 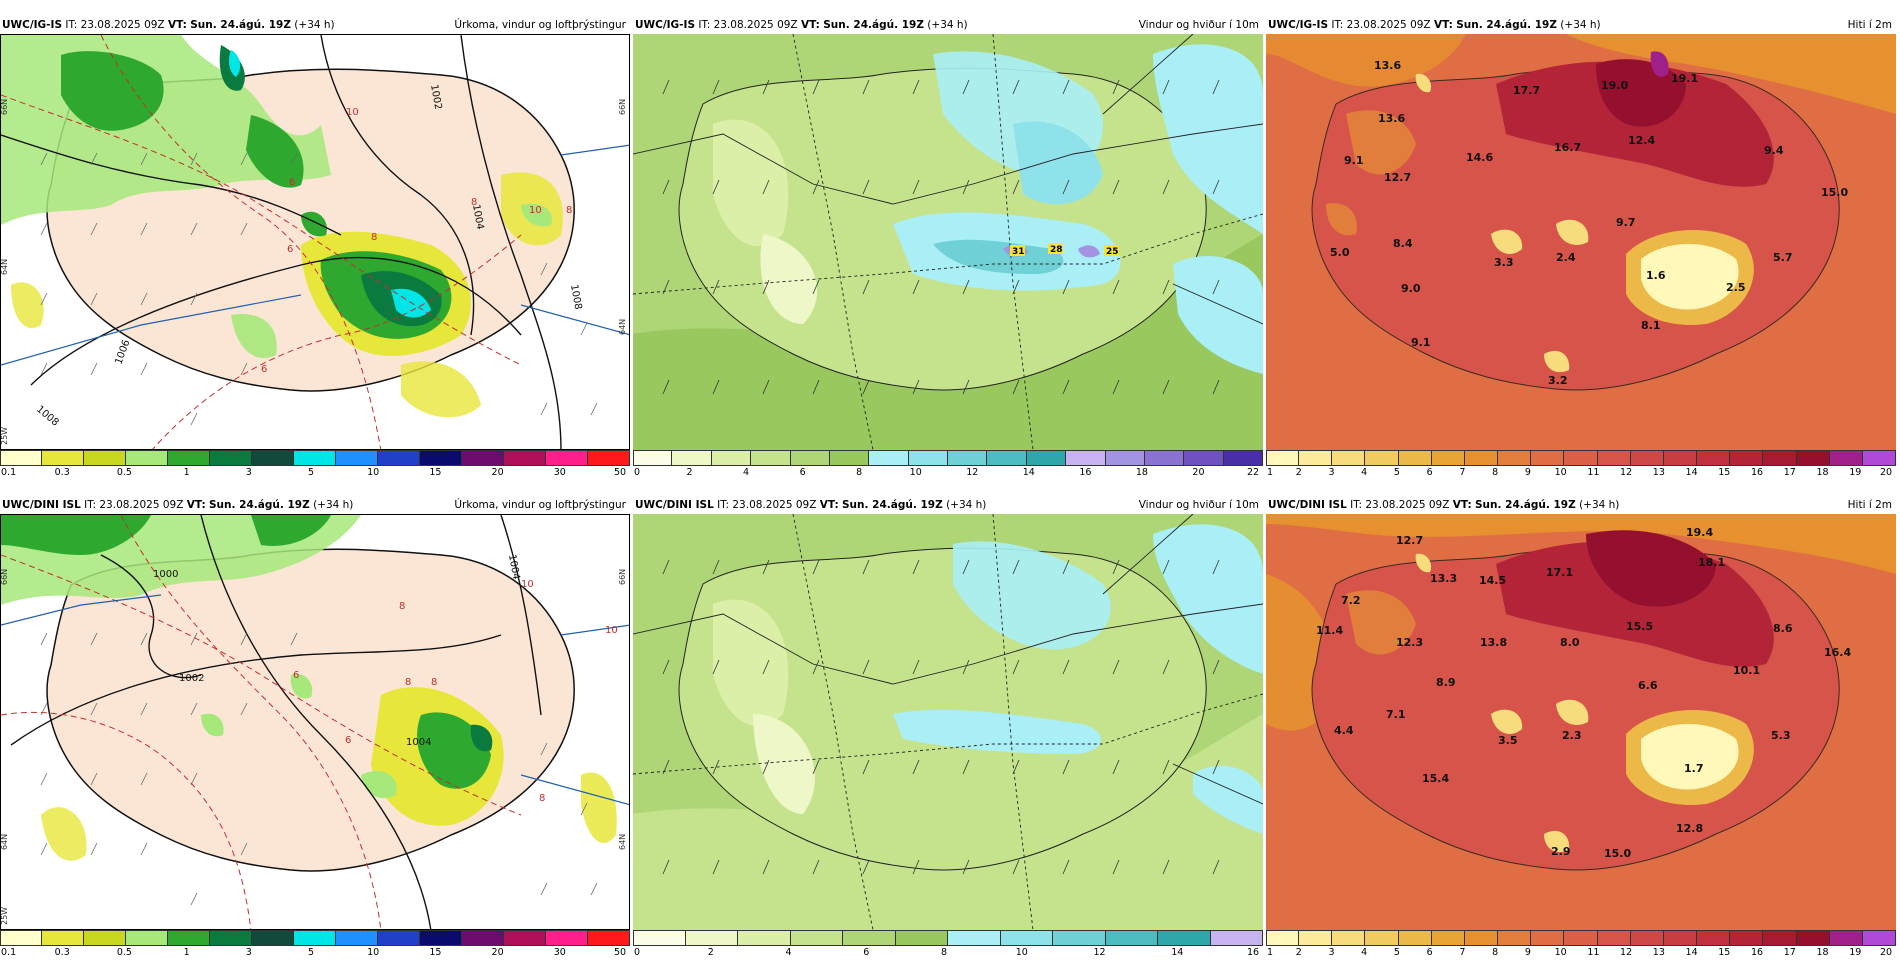 I want to click on model-name: UWC/DINI ISL, so click(x=1307, y=505).